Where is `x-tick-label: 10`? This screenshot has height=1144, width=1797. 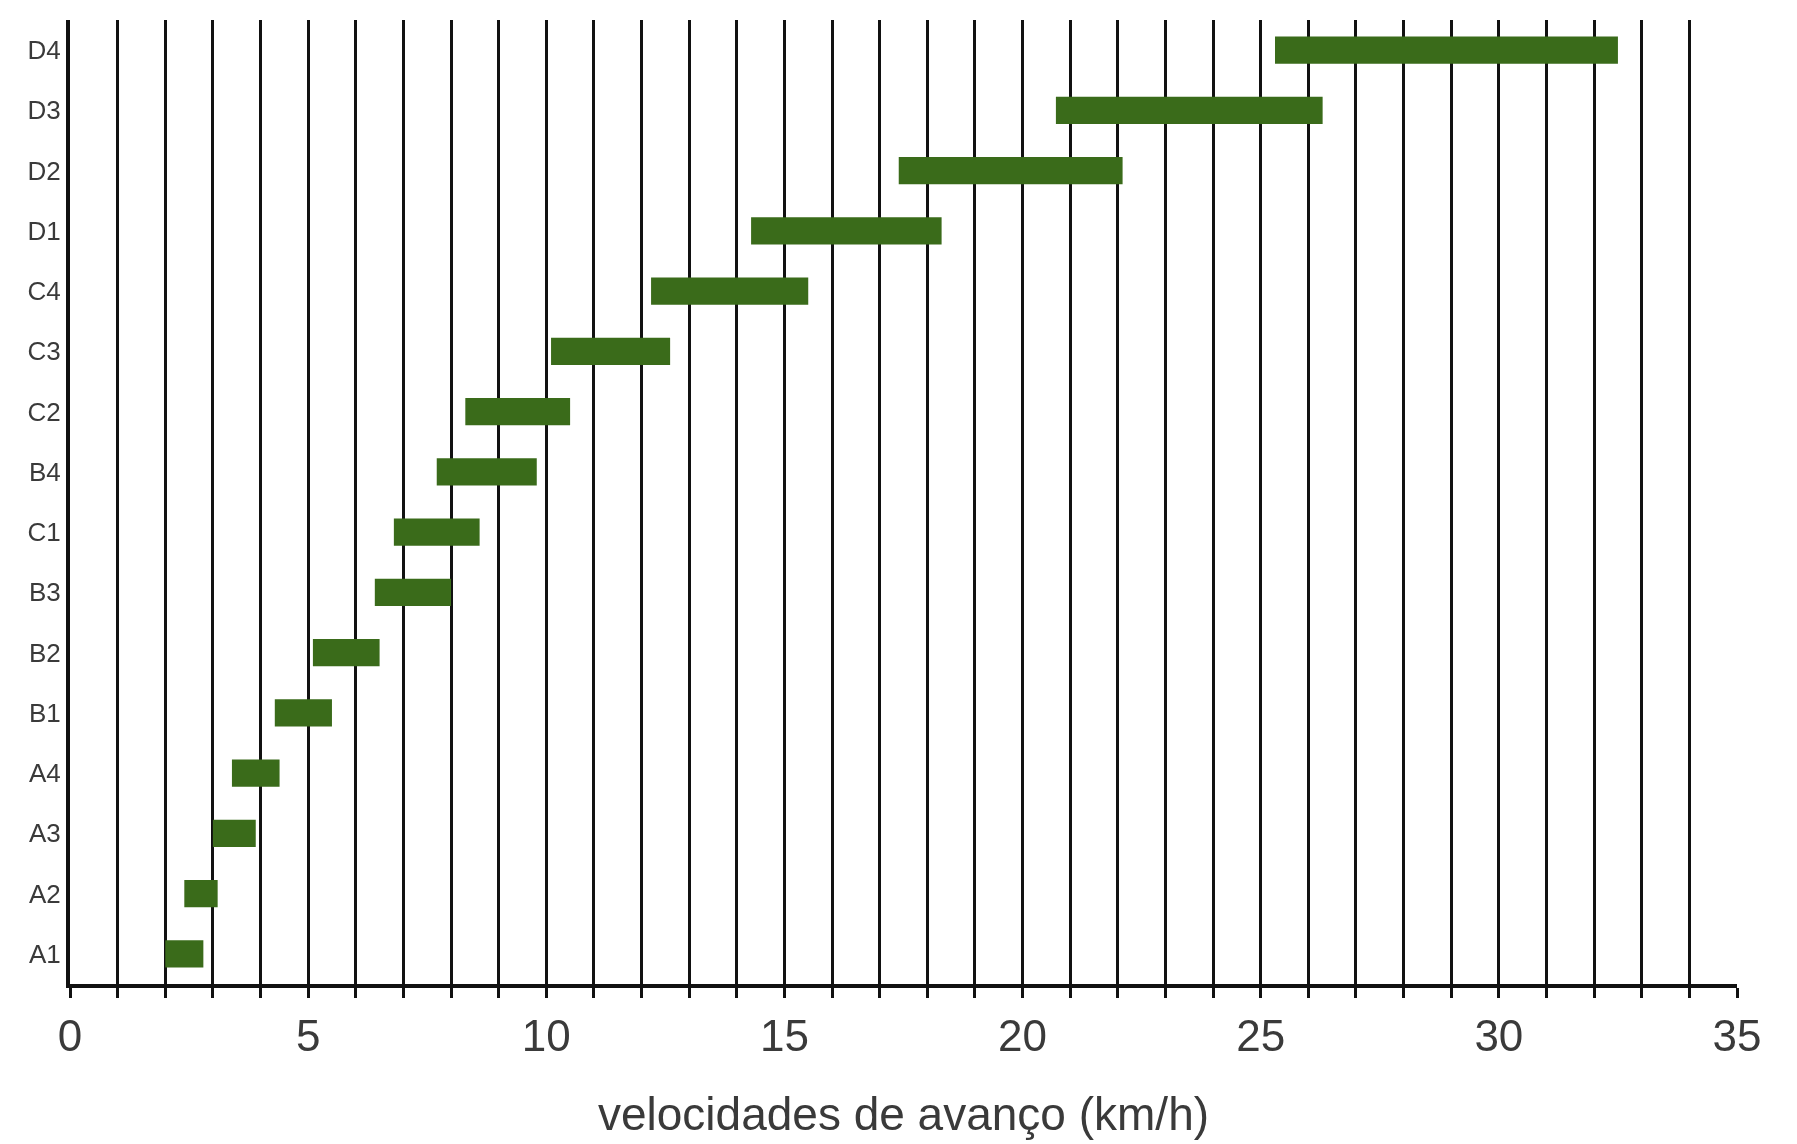
x-tick-label: 10 is located at coordinates (546, 1035).